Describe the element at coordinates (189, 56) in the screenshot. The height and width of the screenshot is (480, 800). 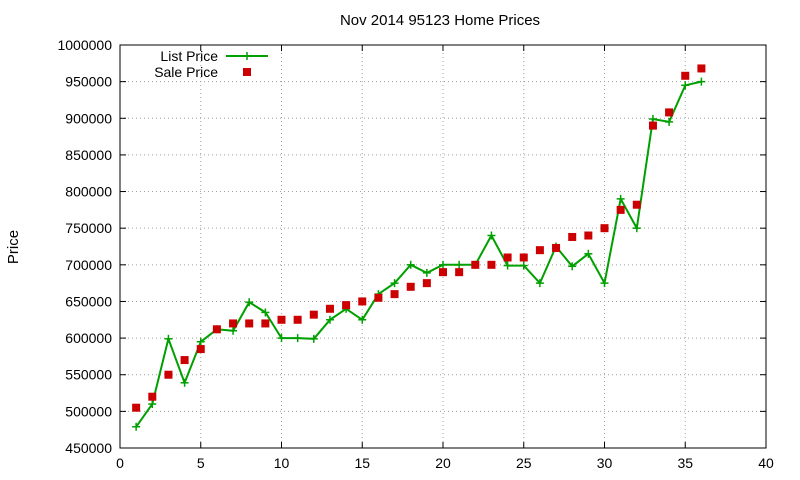
I see `legend-label: List Price` at that location.